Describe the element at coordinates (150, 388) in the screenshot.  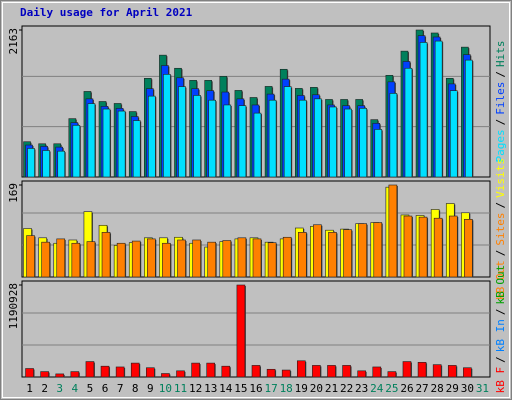
I see `x-tick-label: 9` at that location.